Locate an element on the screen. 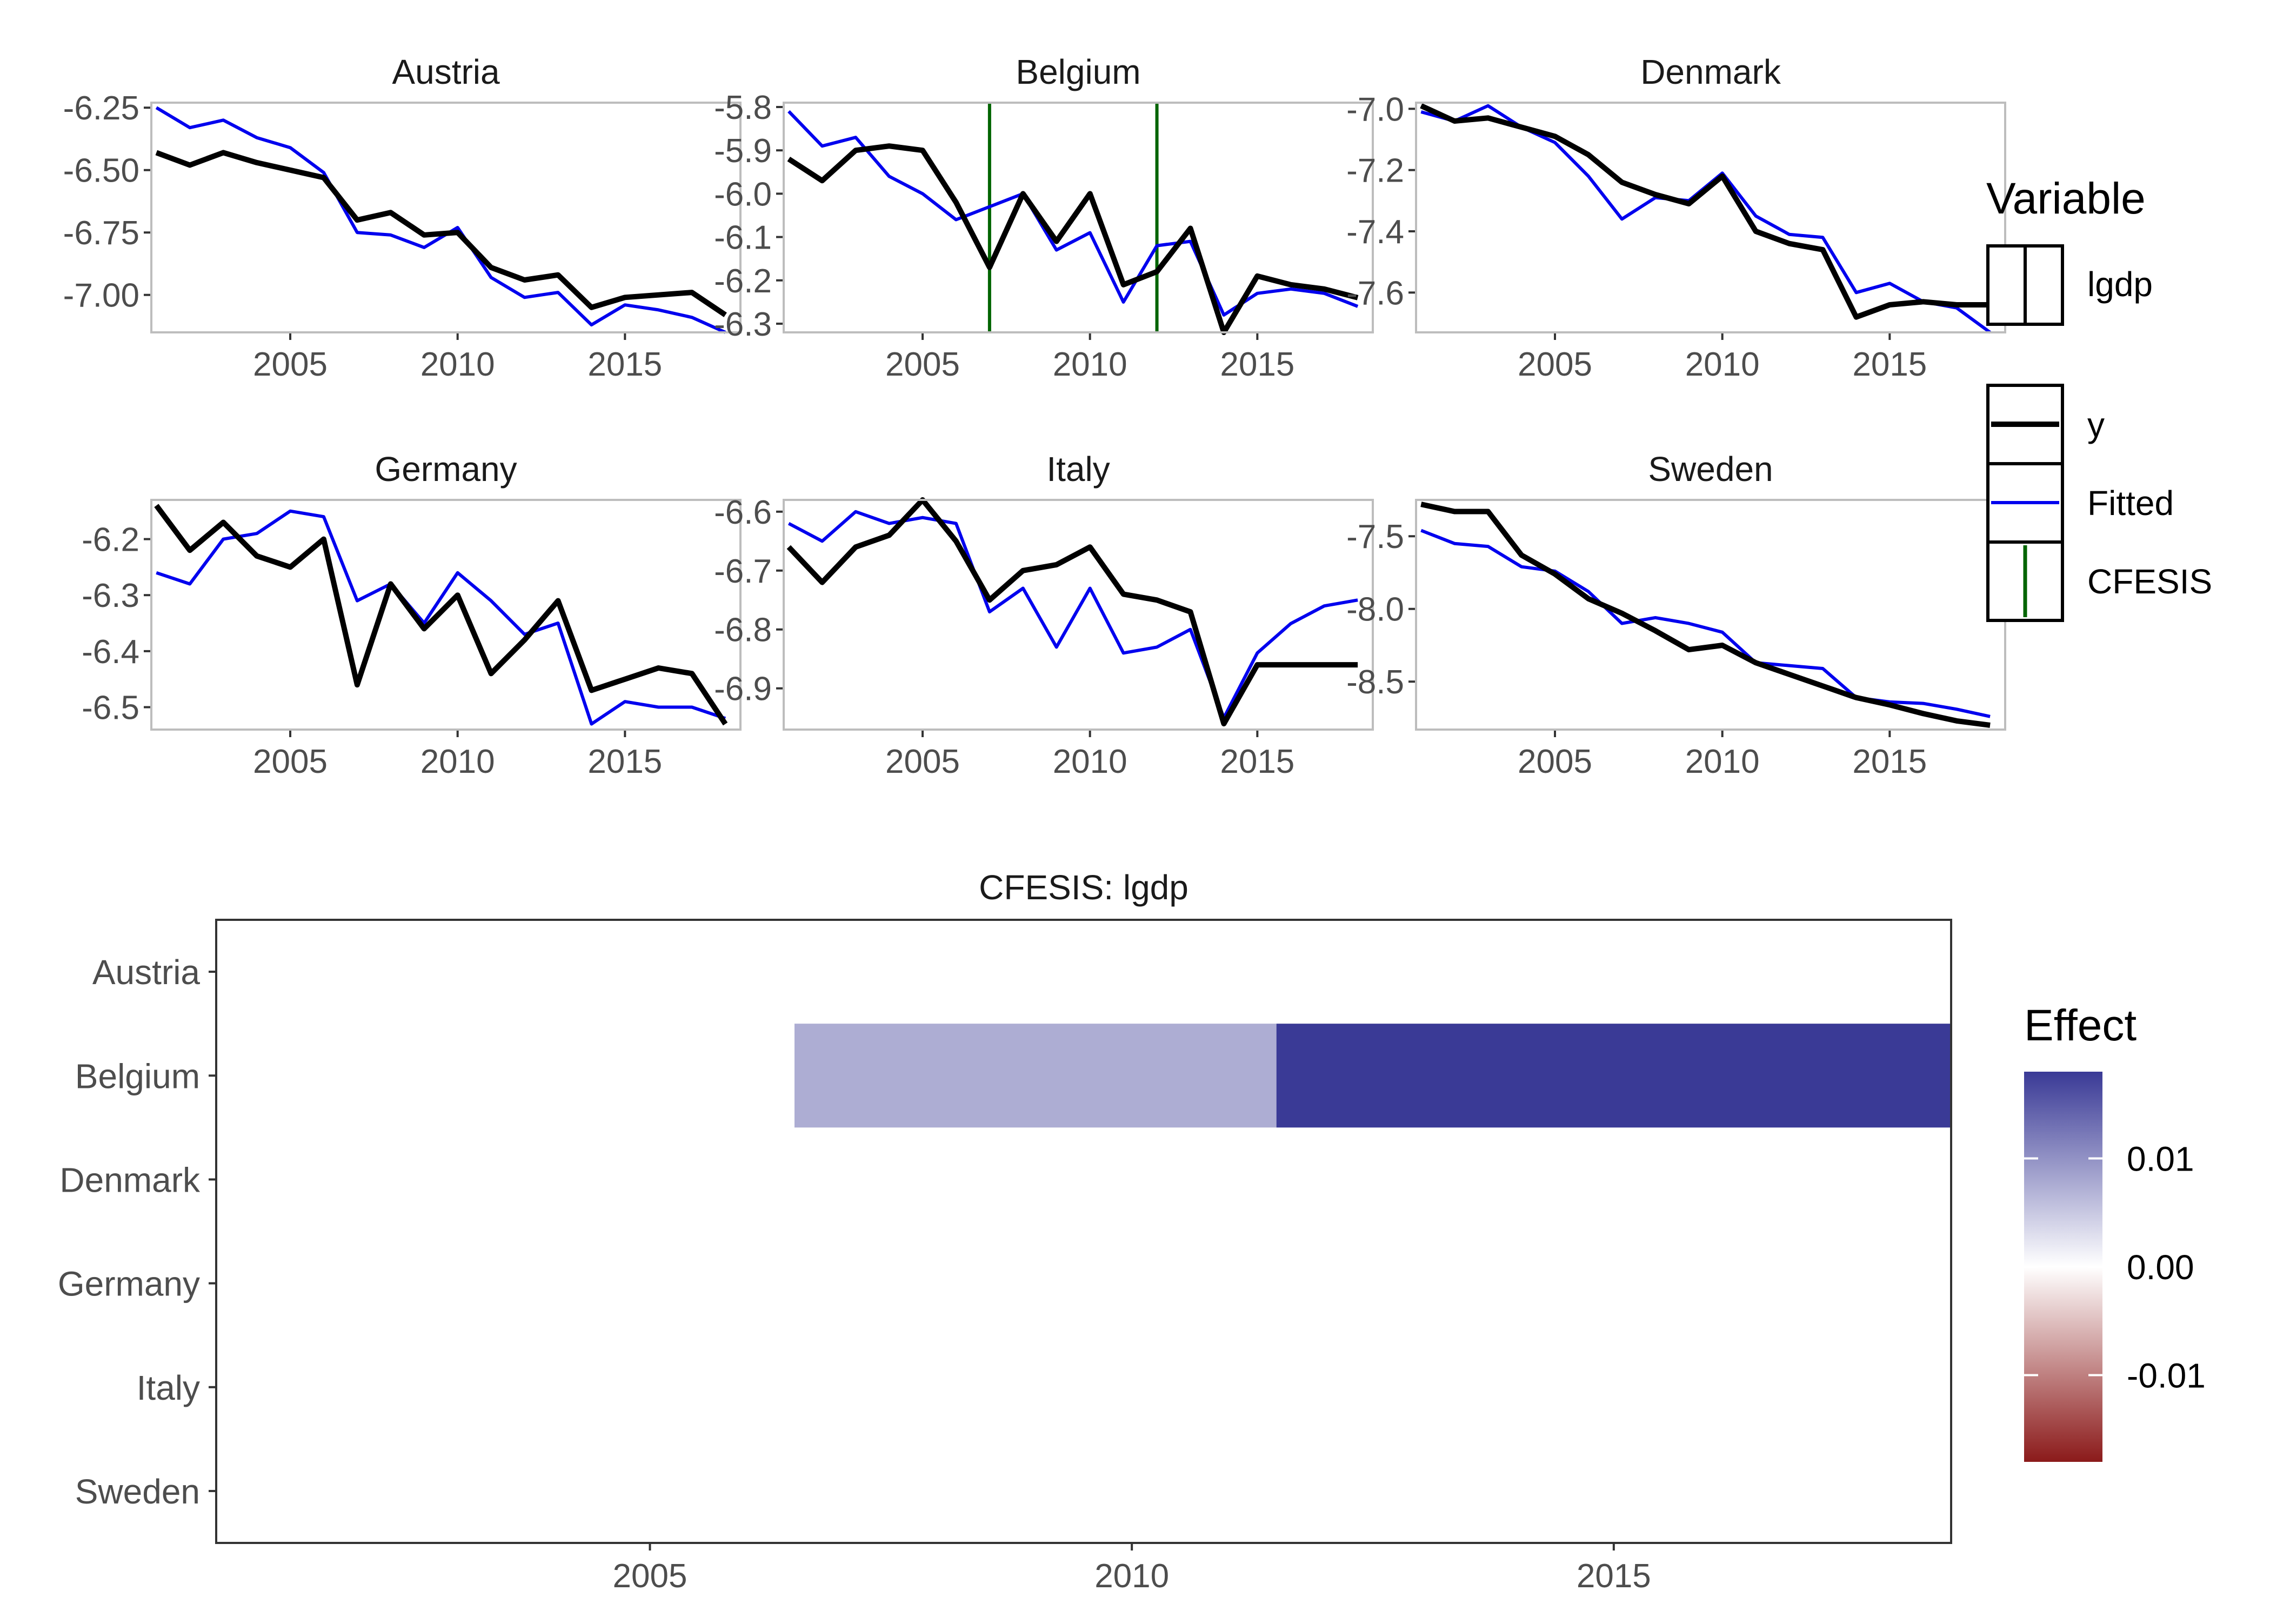  facet-title: Sweden is located at coordinates (1710, 469).